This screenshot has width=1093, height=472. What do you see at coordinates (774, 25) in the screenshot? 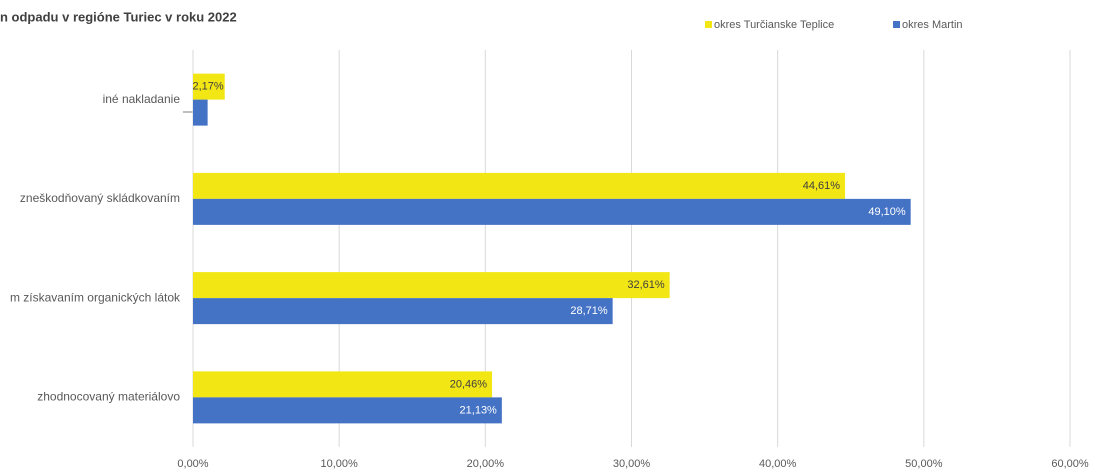
I see `legend-label: okres Turčianske Teplice` at bounding box center [774, 25].